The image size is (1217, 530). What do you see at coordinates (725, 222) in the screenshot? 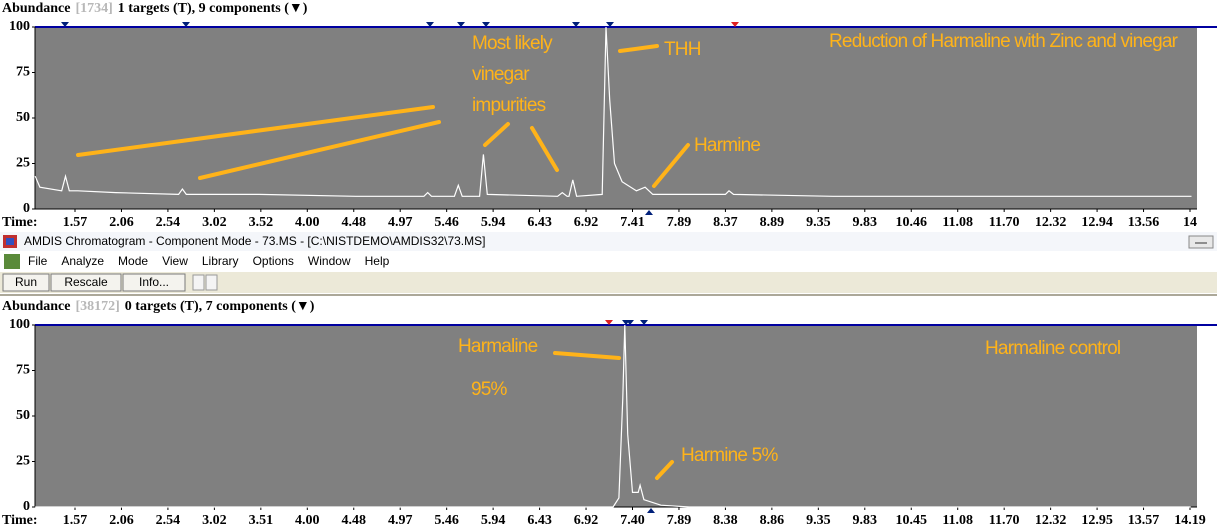
I see `x-tick-label: 8.37` at bounding box center [725, 222].